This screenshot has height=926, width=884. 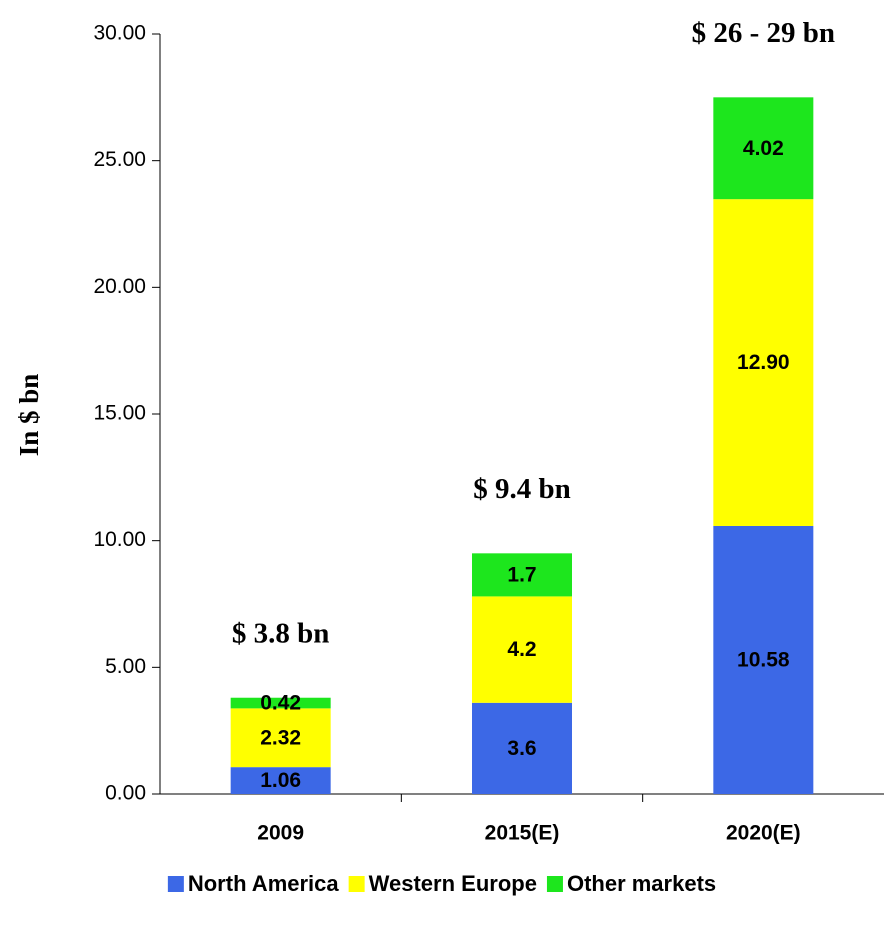 I want to click on legend-label: Western Europe, so click(x=453, y=883).